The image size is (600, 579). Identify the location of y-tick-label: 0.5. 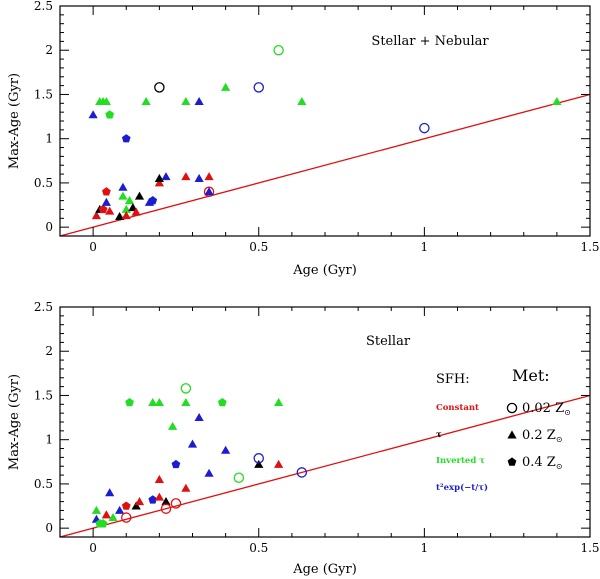
(43, 183).